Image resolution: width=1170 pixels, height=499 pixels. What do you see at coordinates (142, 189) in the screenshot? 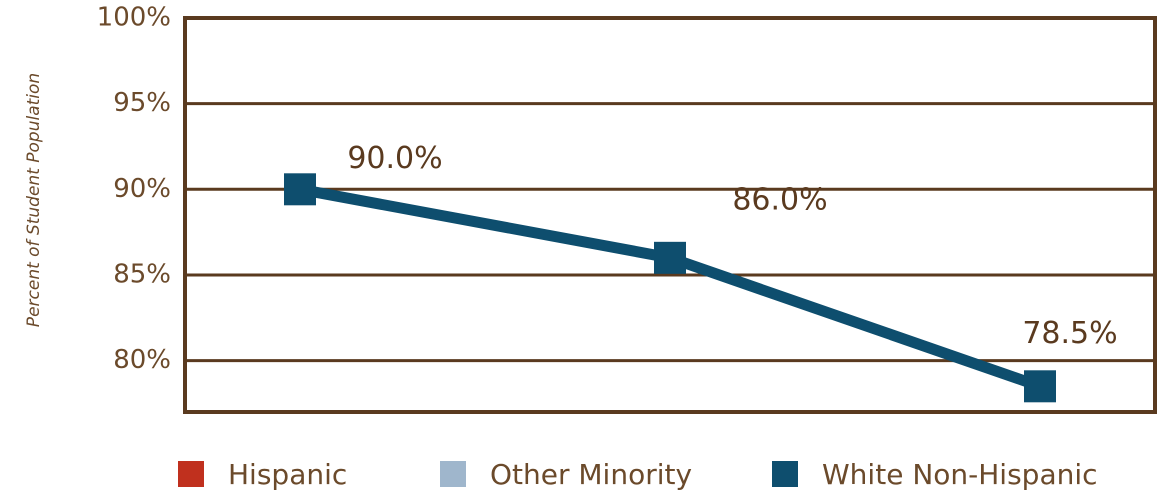
I see `y-tick-label: 90%` at bounding box center [142, 189].